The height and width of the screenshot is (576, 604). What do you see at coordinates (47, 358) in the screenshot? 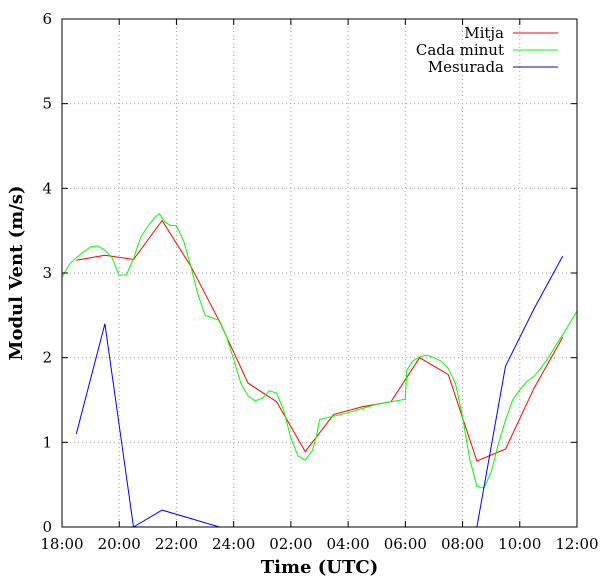
I see `y-tick-label: 2` at bounding box center [47, 358].